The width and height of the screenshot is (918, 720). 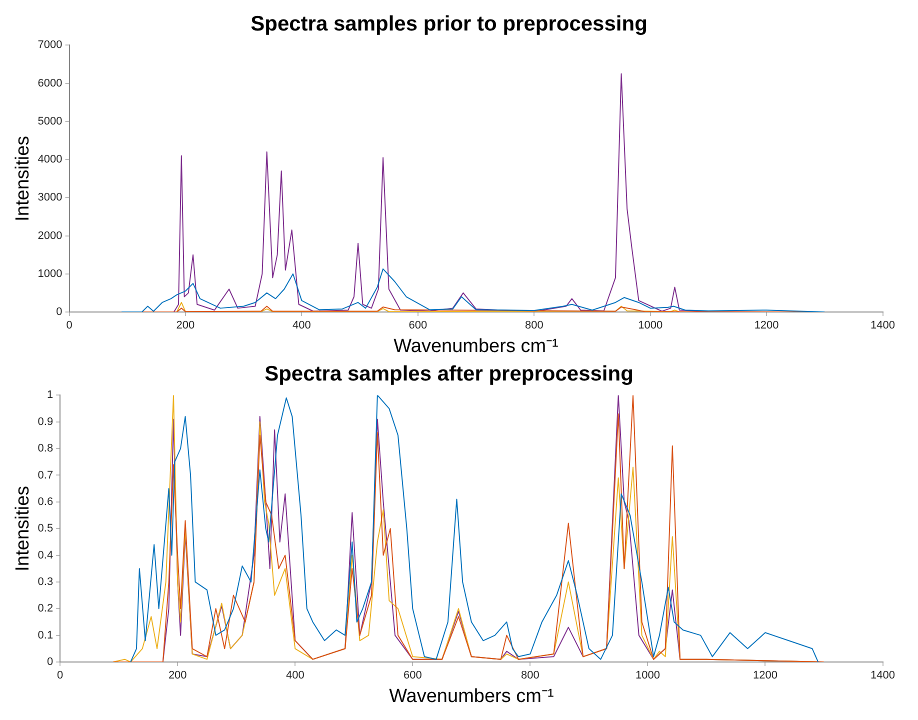 I want to click on y-tick-label: 0.6, so click(x=46, y=502).